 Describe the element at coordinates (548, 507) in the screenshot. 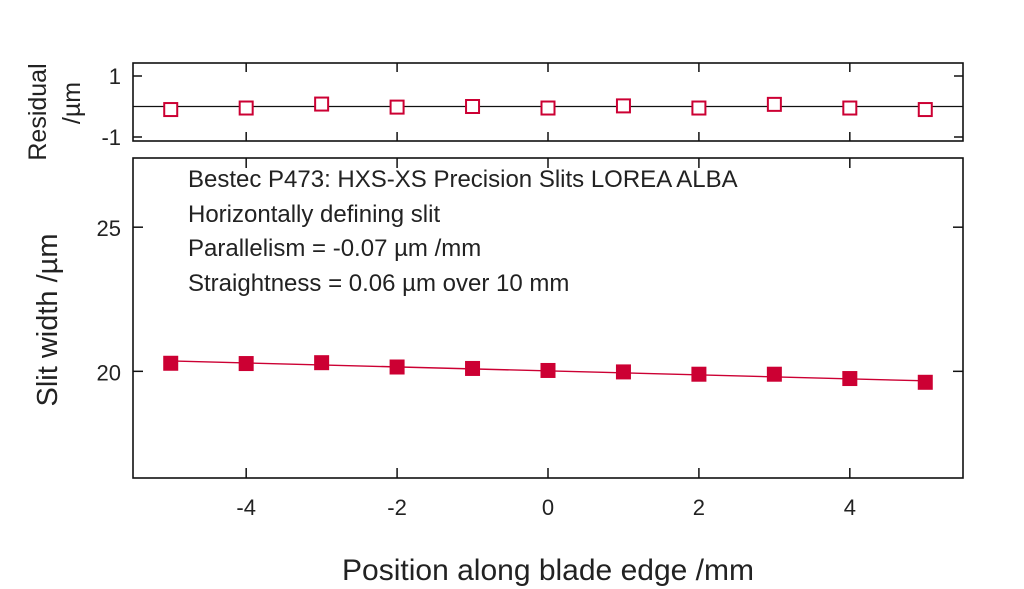

I see `x-tick-label: 0` at that location.